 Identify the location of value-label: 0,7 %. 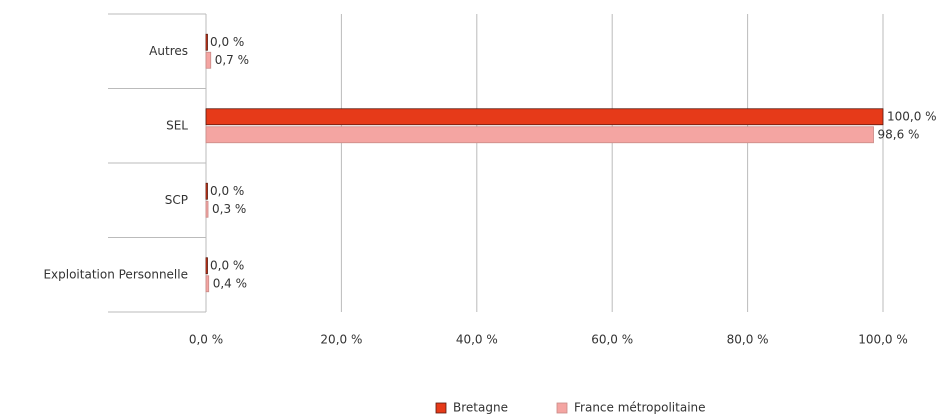
(232, 60).